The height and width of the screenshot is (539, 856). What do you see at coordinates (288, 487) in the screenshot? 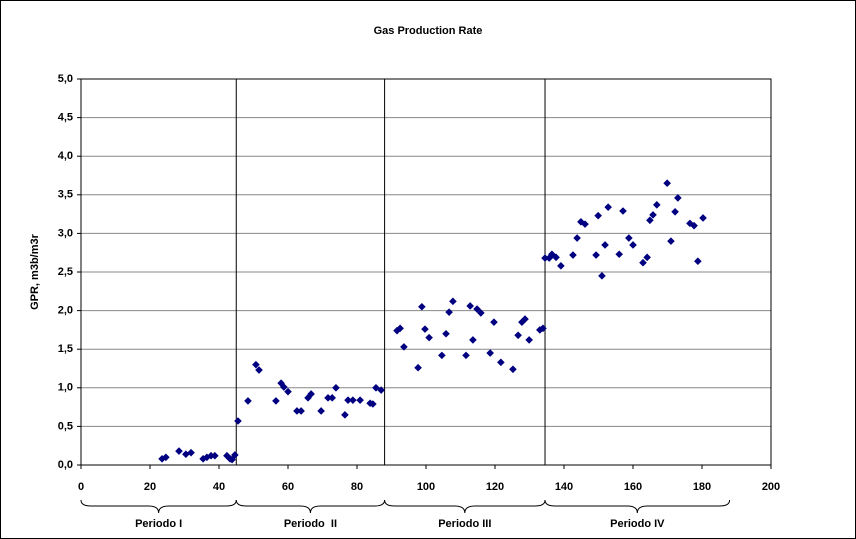
I see `x-tick-label: 60` at bounding box center [288, 487].